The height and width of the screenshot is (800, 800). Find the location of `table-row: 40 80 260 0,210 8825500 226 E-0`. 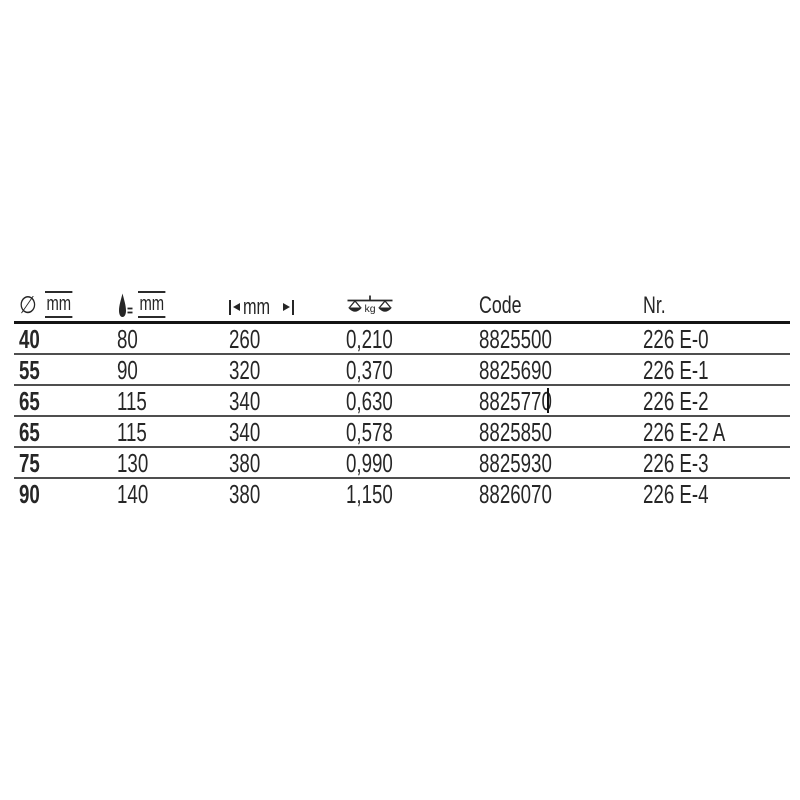

table-row: 40 80 260 0,210 8825500 226 E-0 is located at coordinates (402, 339).